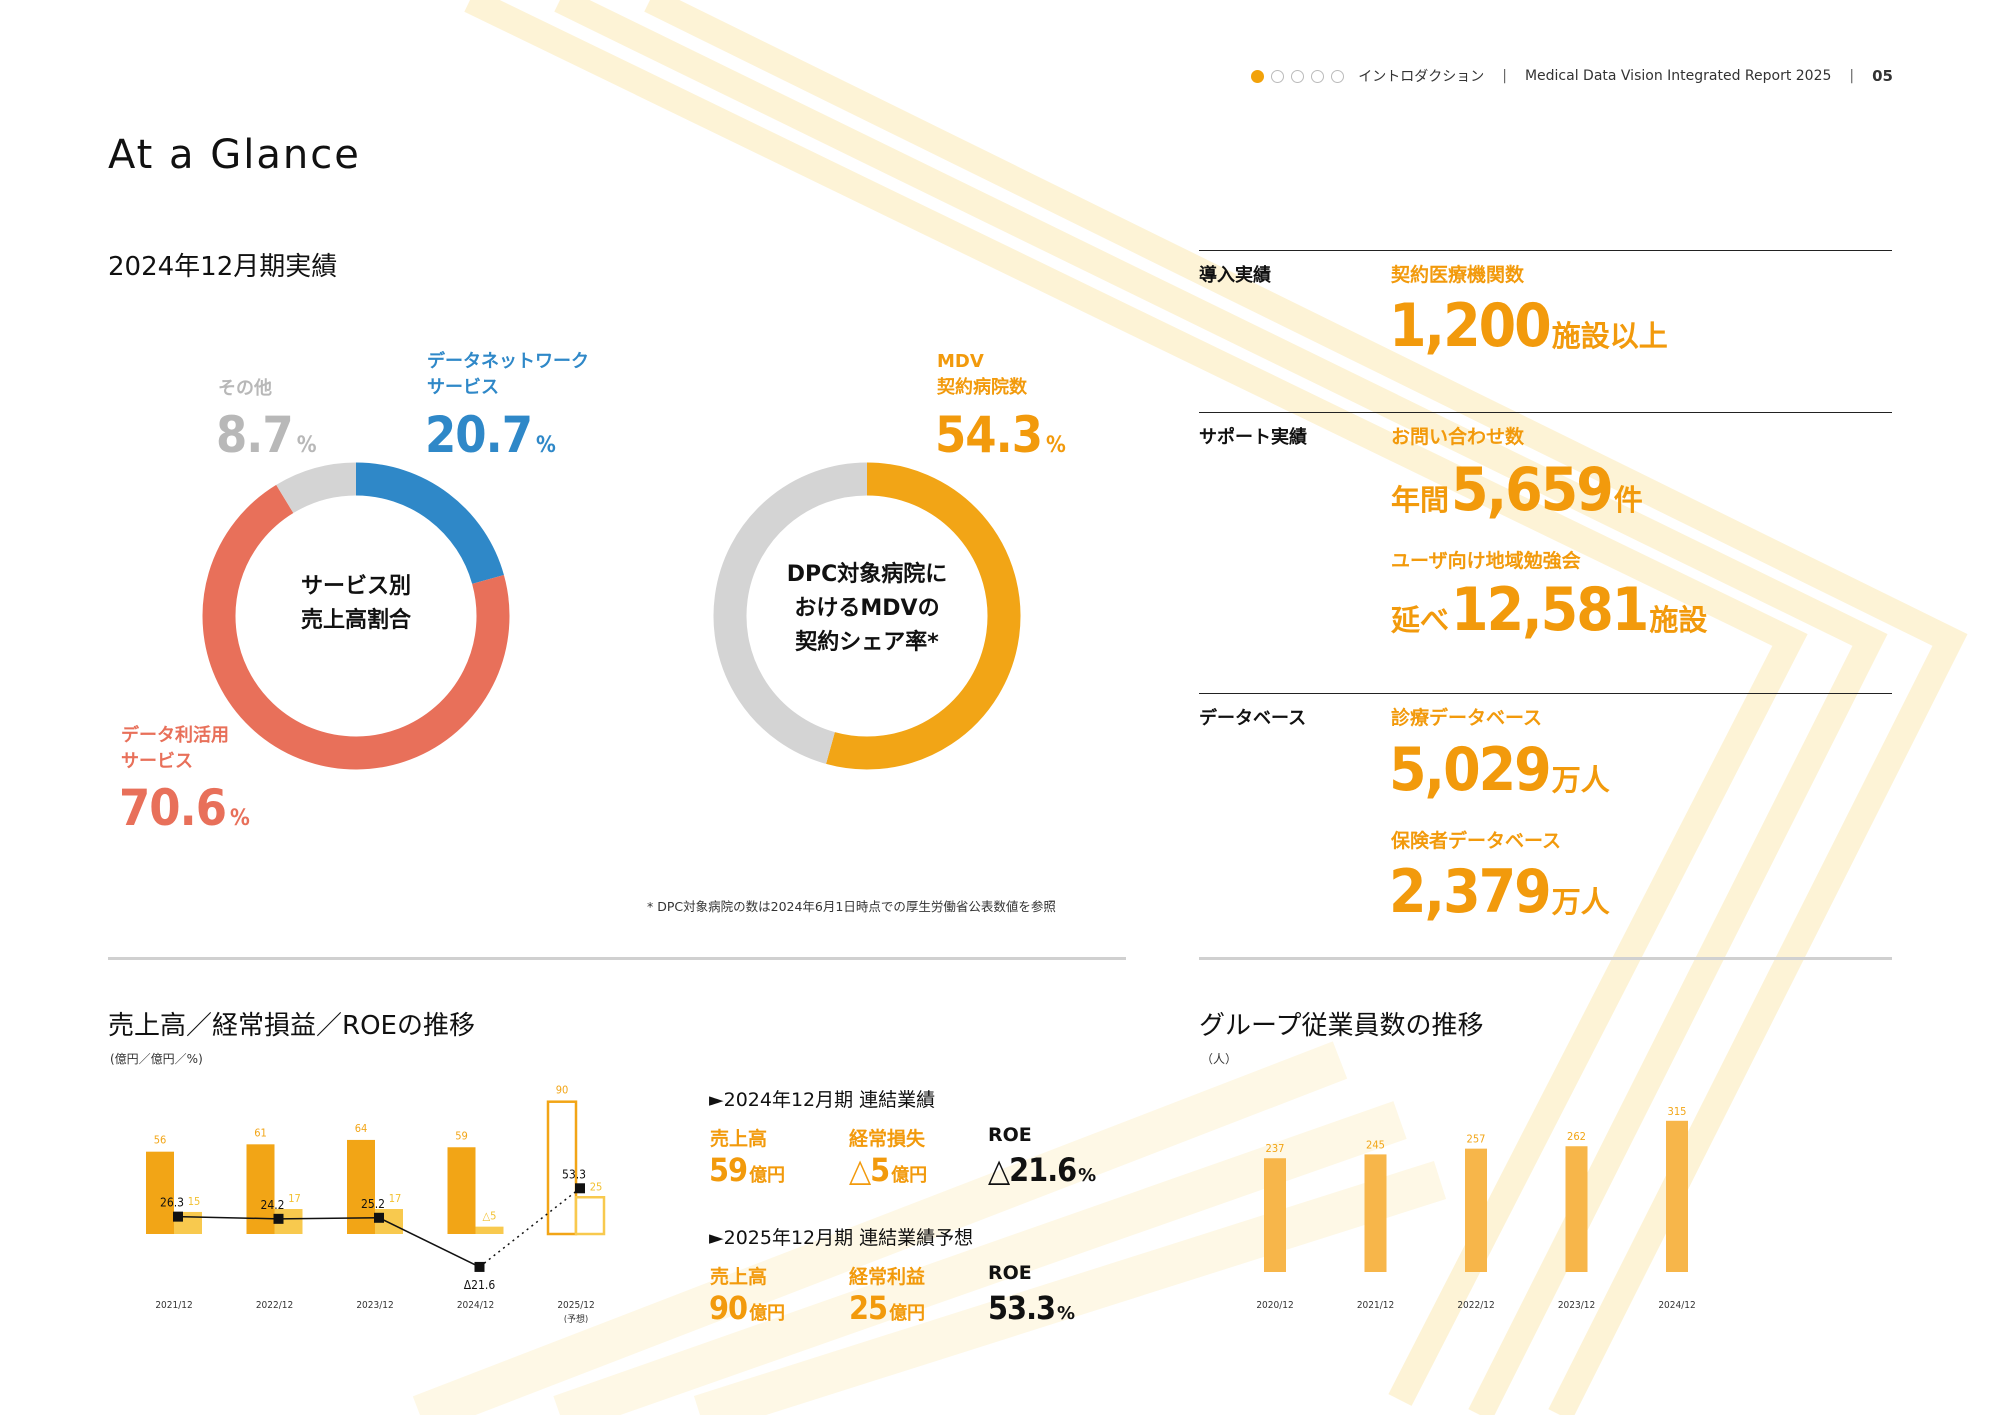 The width and height of the screenshot is (2000, 1415). I want to click on result-value-loss-2024: △5 億円, so click(888, 1170).